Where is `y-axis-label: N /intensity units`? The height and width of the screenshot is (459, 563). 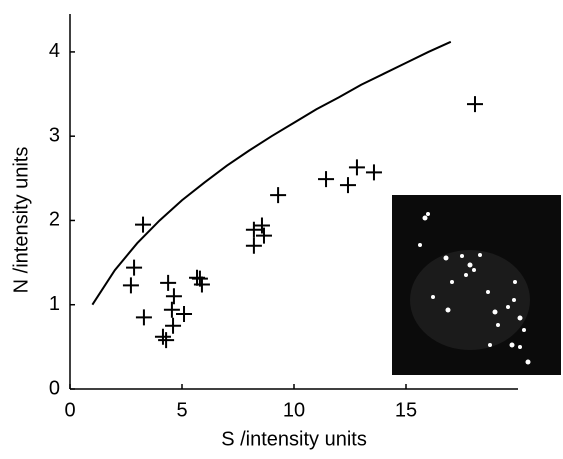
y-axis-label: N /intensity units is located at coordinates (21, 220).